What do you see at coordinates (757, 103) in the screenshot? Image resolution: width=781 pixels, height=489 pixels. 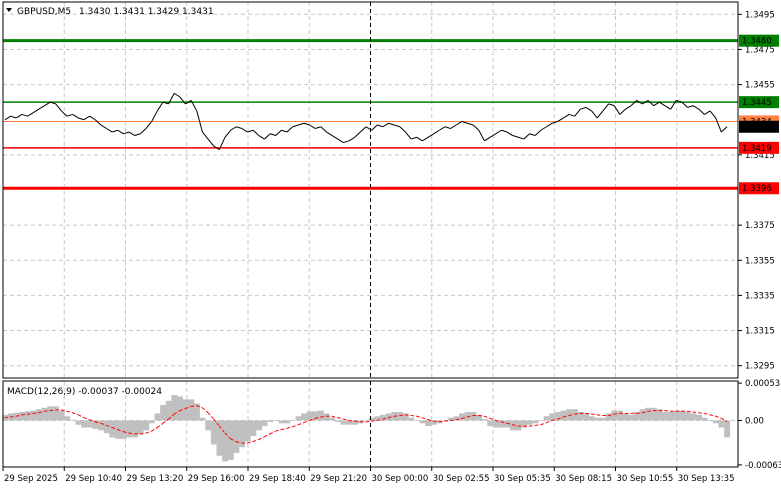 I see `level-tag-label: 1.3445` at bounding box center [757, 103].